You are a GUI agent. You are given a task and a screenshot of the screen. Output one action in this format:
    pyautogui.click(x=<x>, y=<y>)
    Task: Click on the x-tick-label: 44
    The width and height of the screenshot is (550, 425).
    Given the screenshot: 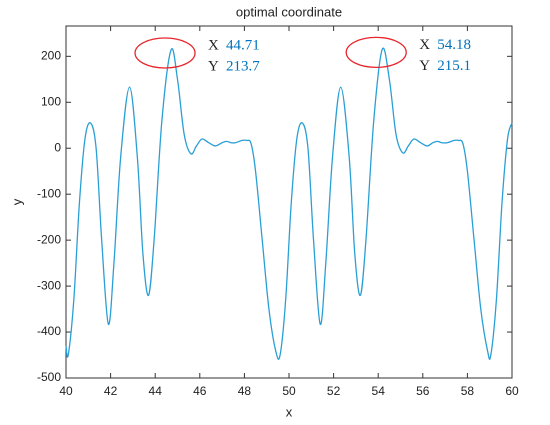 What is the action you would take?
    pyautogui.click(x=156, y=391)
    